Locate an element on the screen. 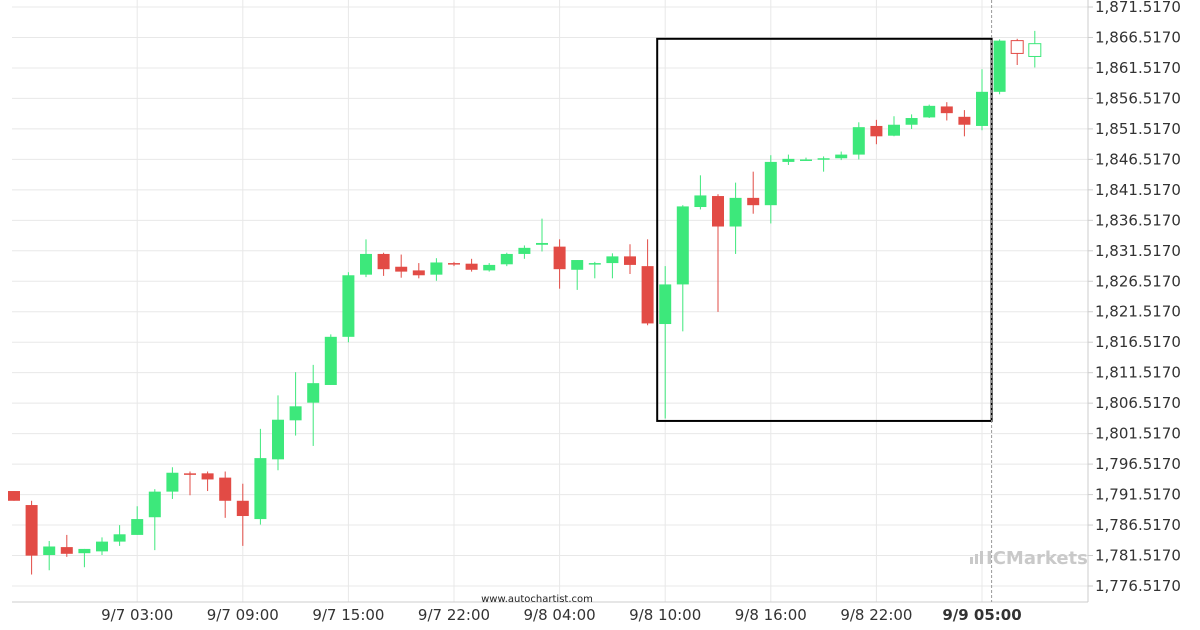 Image resolution: width=1200 pixels, height=630 pixels. y-tick-label: 1,801.5170 is located at coordinates (1138, 434).